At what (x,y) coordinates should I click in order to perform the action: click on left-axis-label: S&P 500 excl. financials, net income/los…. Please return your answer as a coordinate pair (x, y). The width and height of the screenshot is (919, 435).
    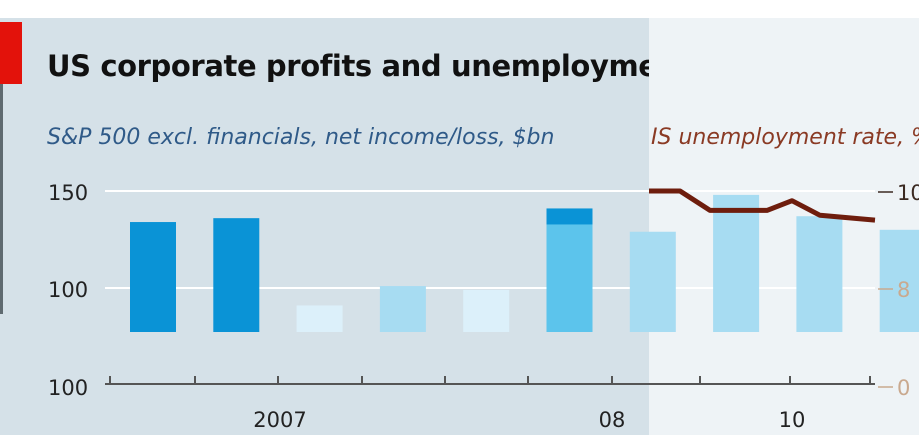
    Looking at the image, I should click on (301, 137).